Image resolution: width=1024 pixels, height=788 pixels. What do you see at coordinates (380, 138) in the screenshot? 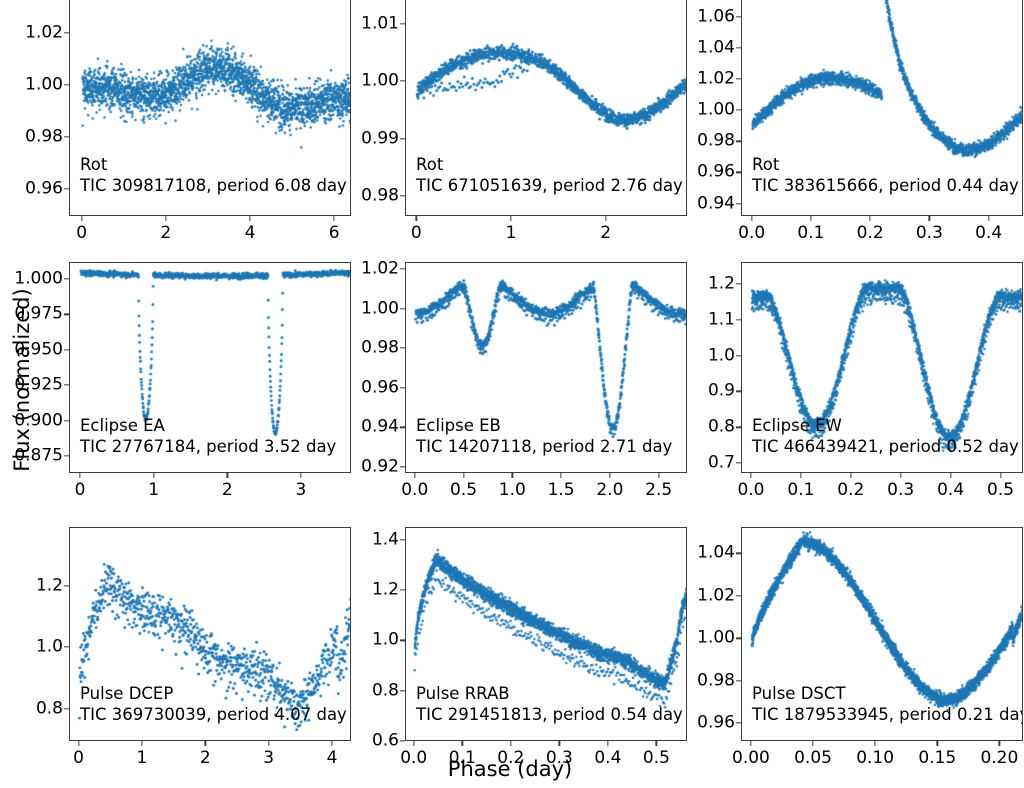
I see `y-tick-label: 0.99` at bounding box center [380, 138].